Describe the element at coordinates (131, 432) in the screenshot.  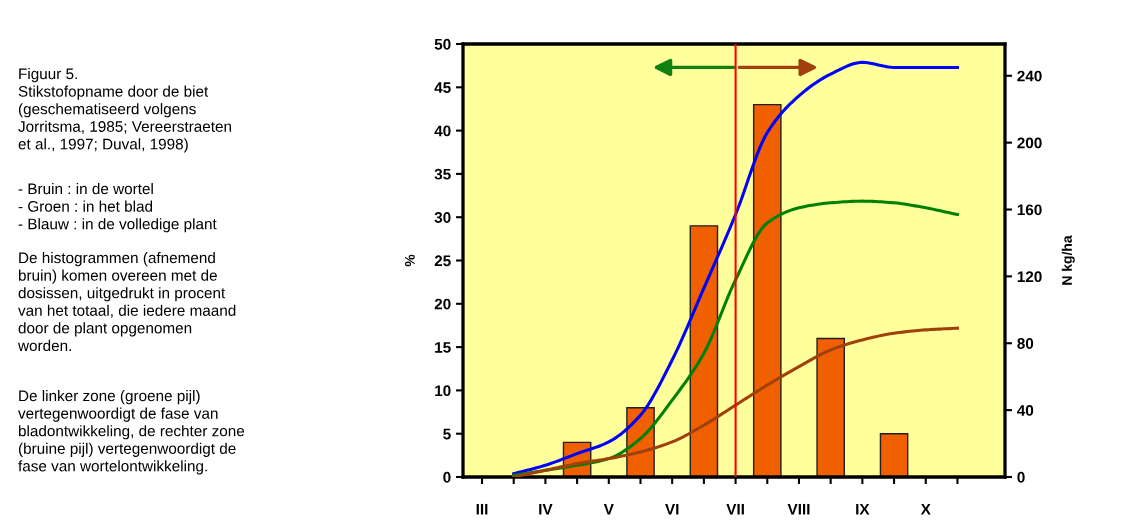
I see `text: De linker zone (groene pijl) vertegenwoordigt de fase van bladontwikkeling, de rechter zone (bruine pijl) vertegenwoordigt de fase van wortelontwikkeling.` at that location.